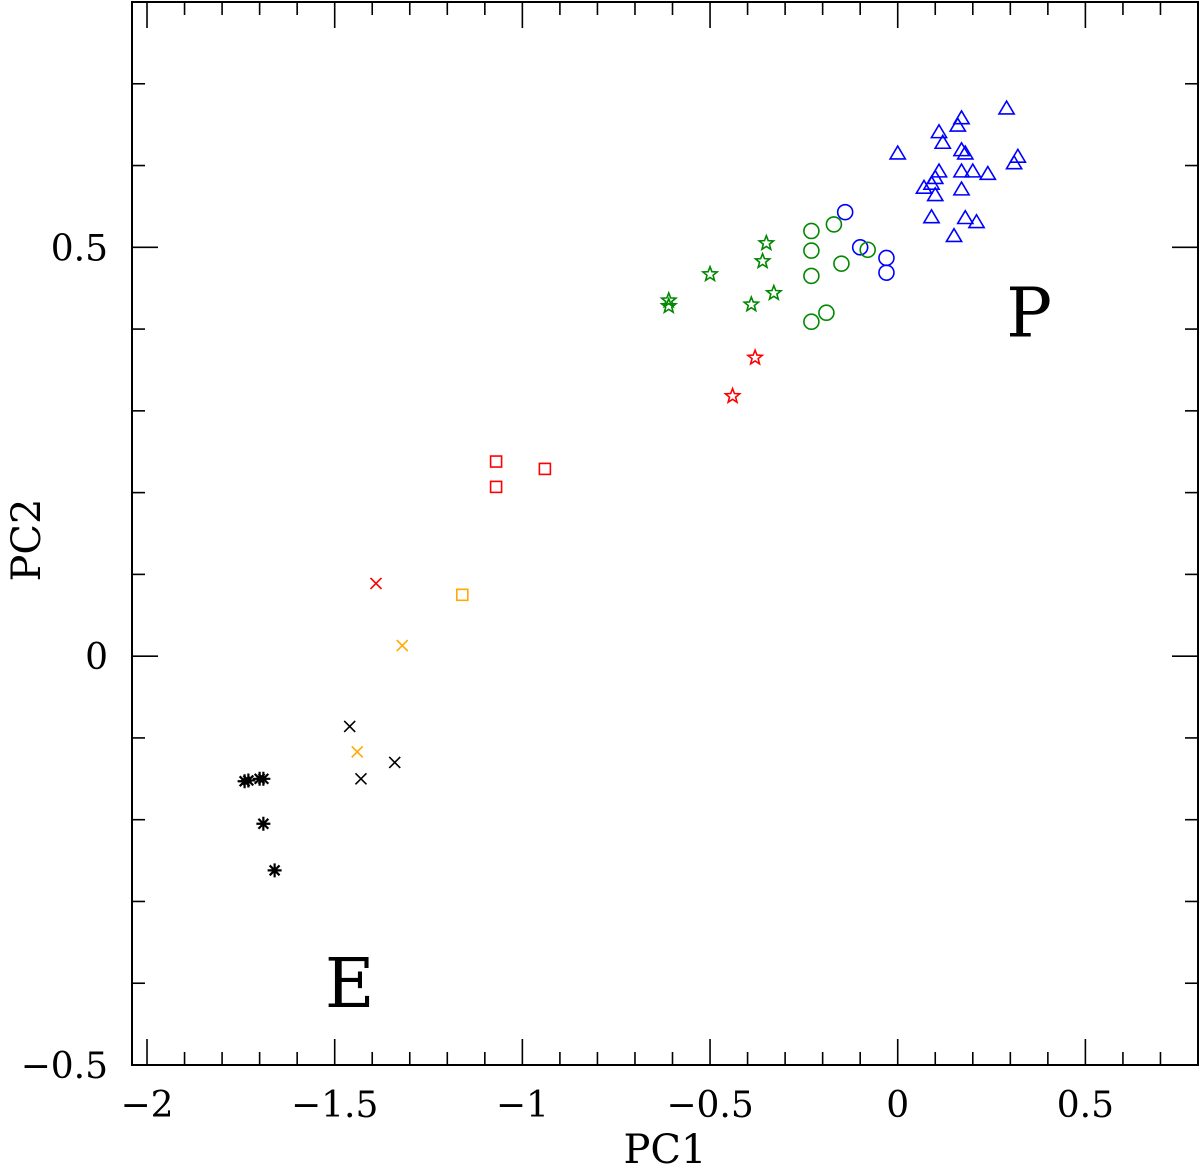 The image size is (1200, 1168). What do you see at coordinates (96, 657) in the screenshot?
I see `y-tick-label: 0` at bounding box center [96, 657].